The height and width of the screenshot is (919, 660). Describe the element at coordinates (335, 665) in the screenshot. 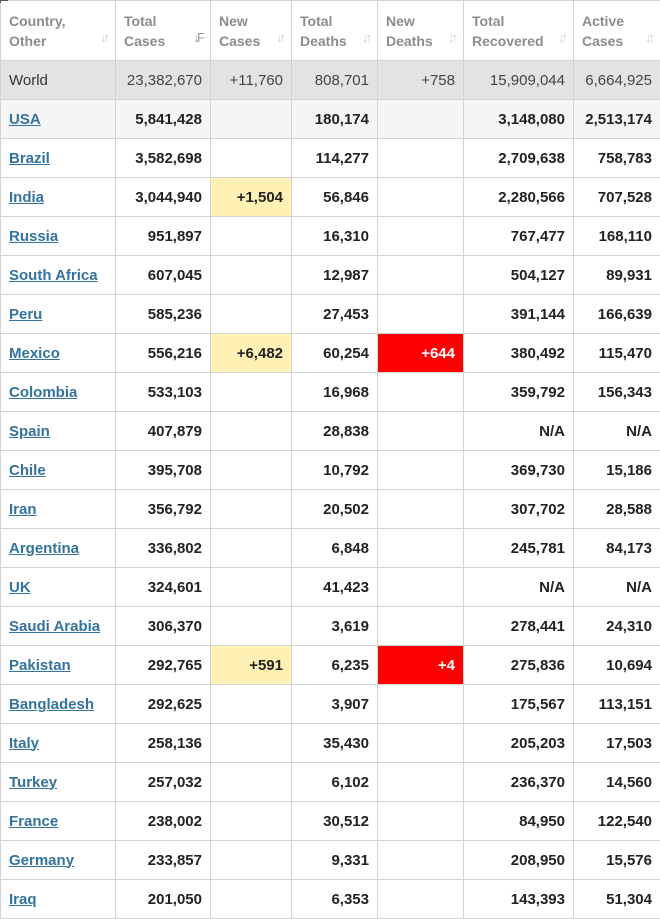

I see `total-deaths-cell: 6,235` at that location.